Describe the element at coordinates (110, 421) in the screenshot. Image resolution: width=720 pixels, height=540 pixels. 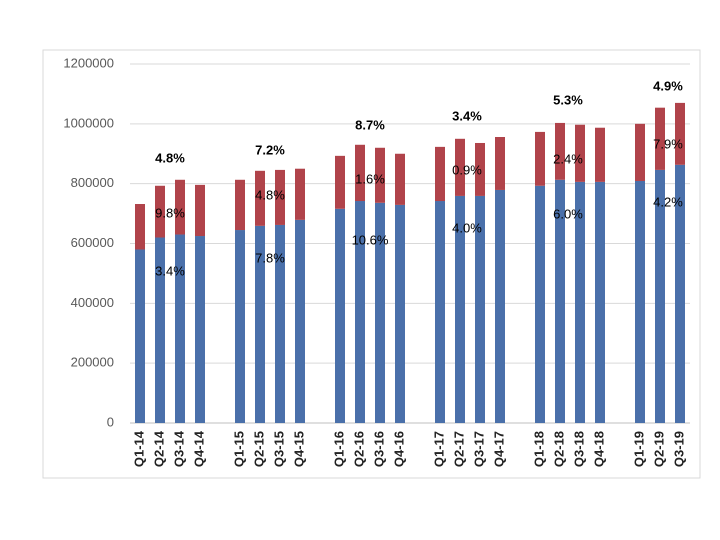
I see `y-tick-label: 0` at that location.